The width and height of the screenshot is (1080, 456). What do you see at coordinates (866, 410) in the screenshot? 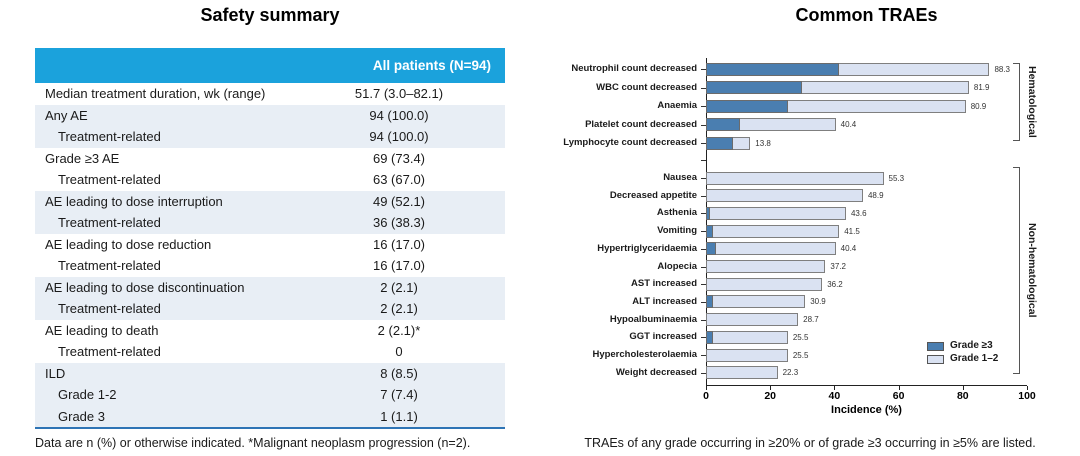
I see `x-axis-title: Incidence (%)` at bounding box center [866, 410].